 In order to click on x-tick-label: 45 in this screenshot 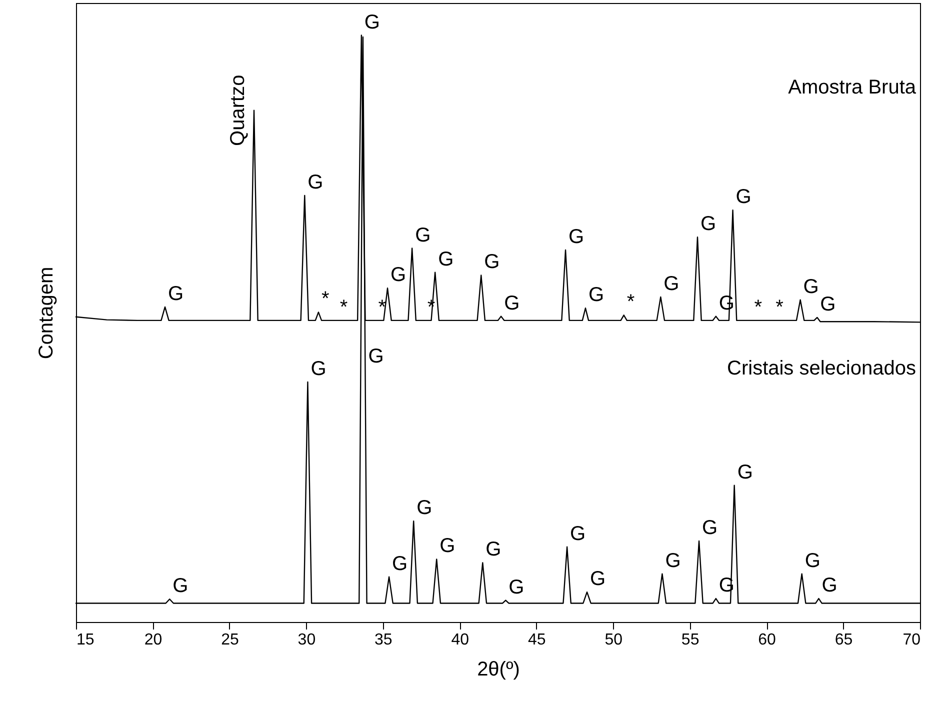, I will do `click(537, 640)`.